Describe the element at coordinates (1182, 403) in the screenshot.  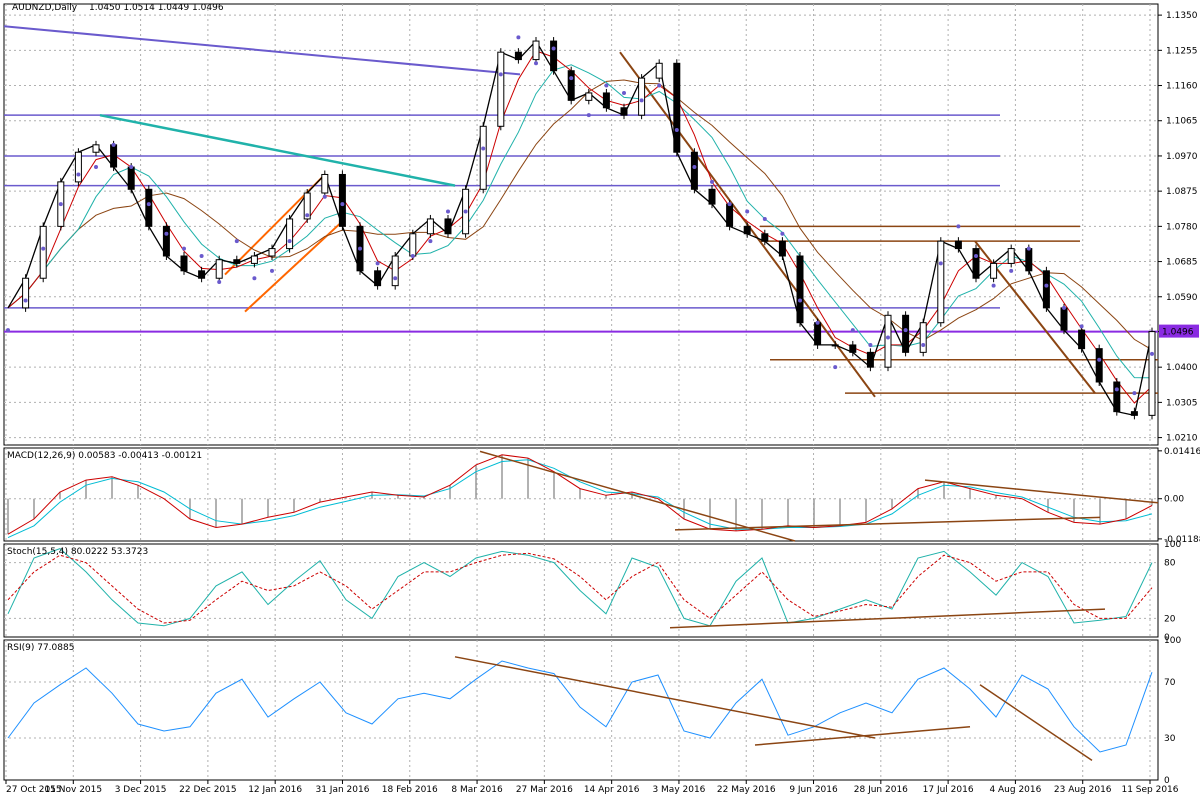
I see `price-tick-label: 1.0305` at that location.